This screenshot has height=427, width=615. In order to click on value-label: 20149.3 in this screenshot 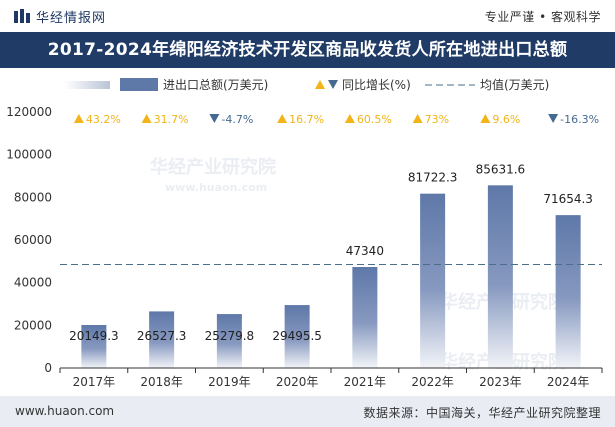, I will do `click(94, 336)`.